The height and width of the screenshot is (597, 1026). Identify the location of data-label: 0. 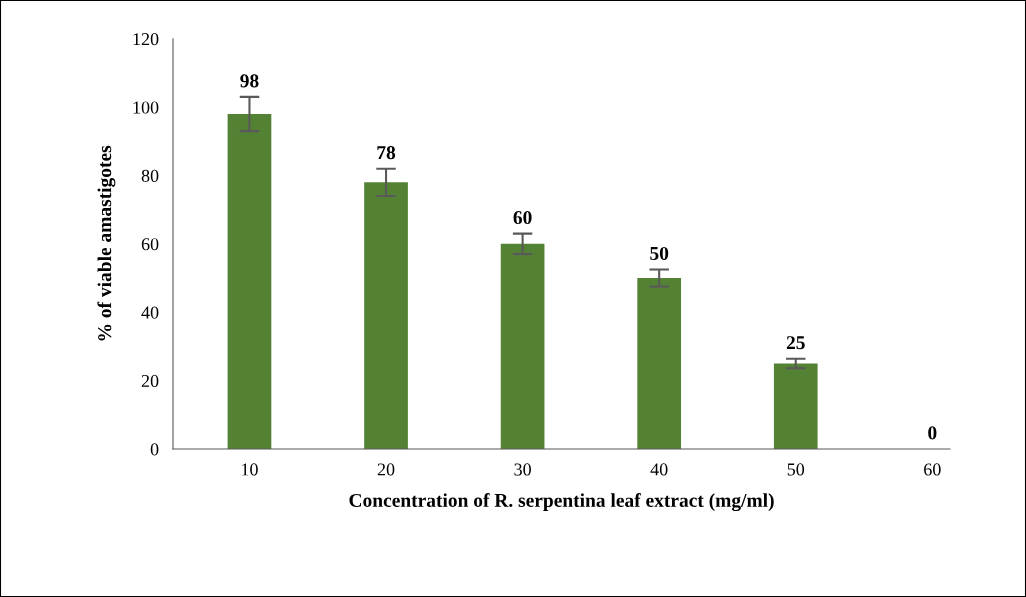
(932, 433).